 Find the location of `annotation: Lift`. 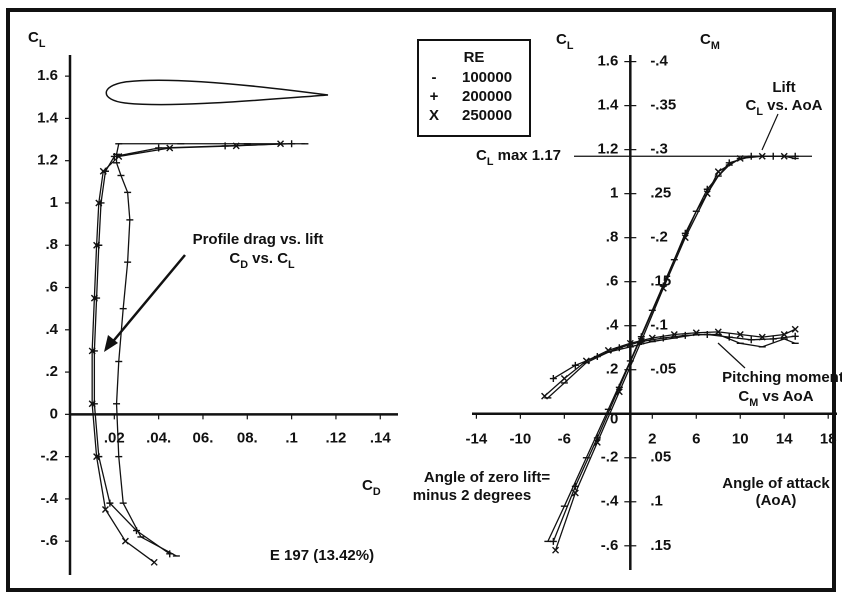

annotation: Lift is located at coordinates (783, 87).